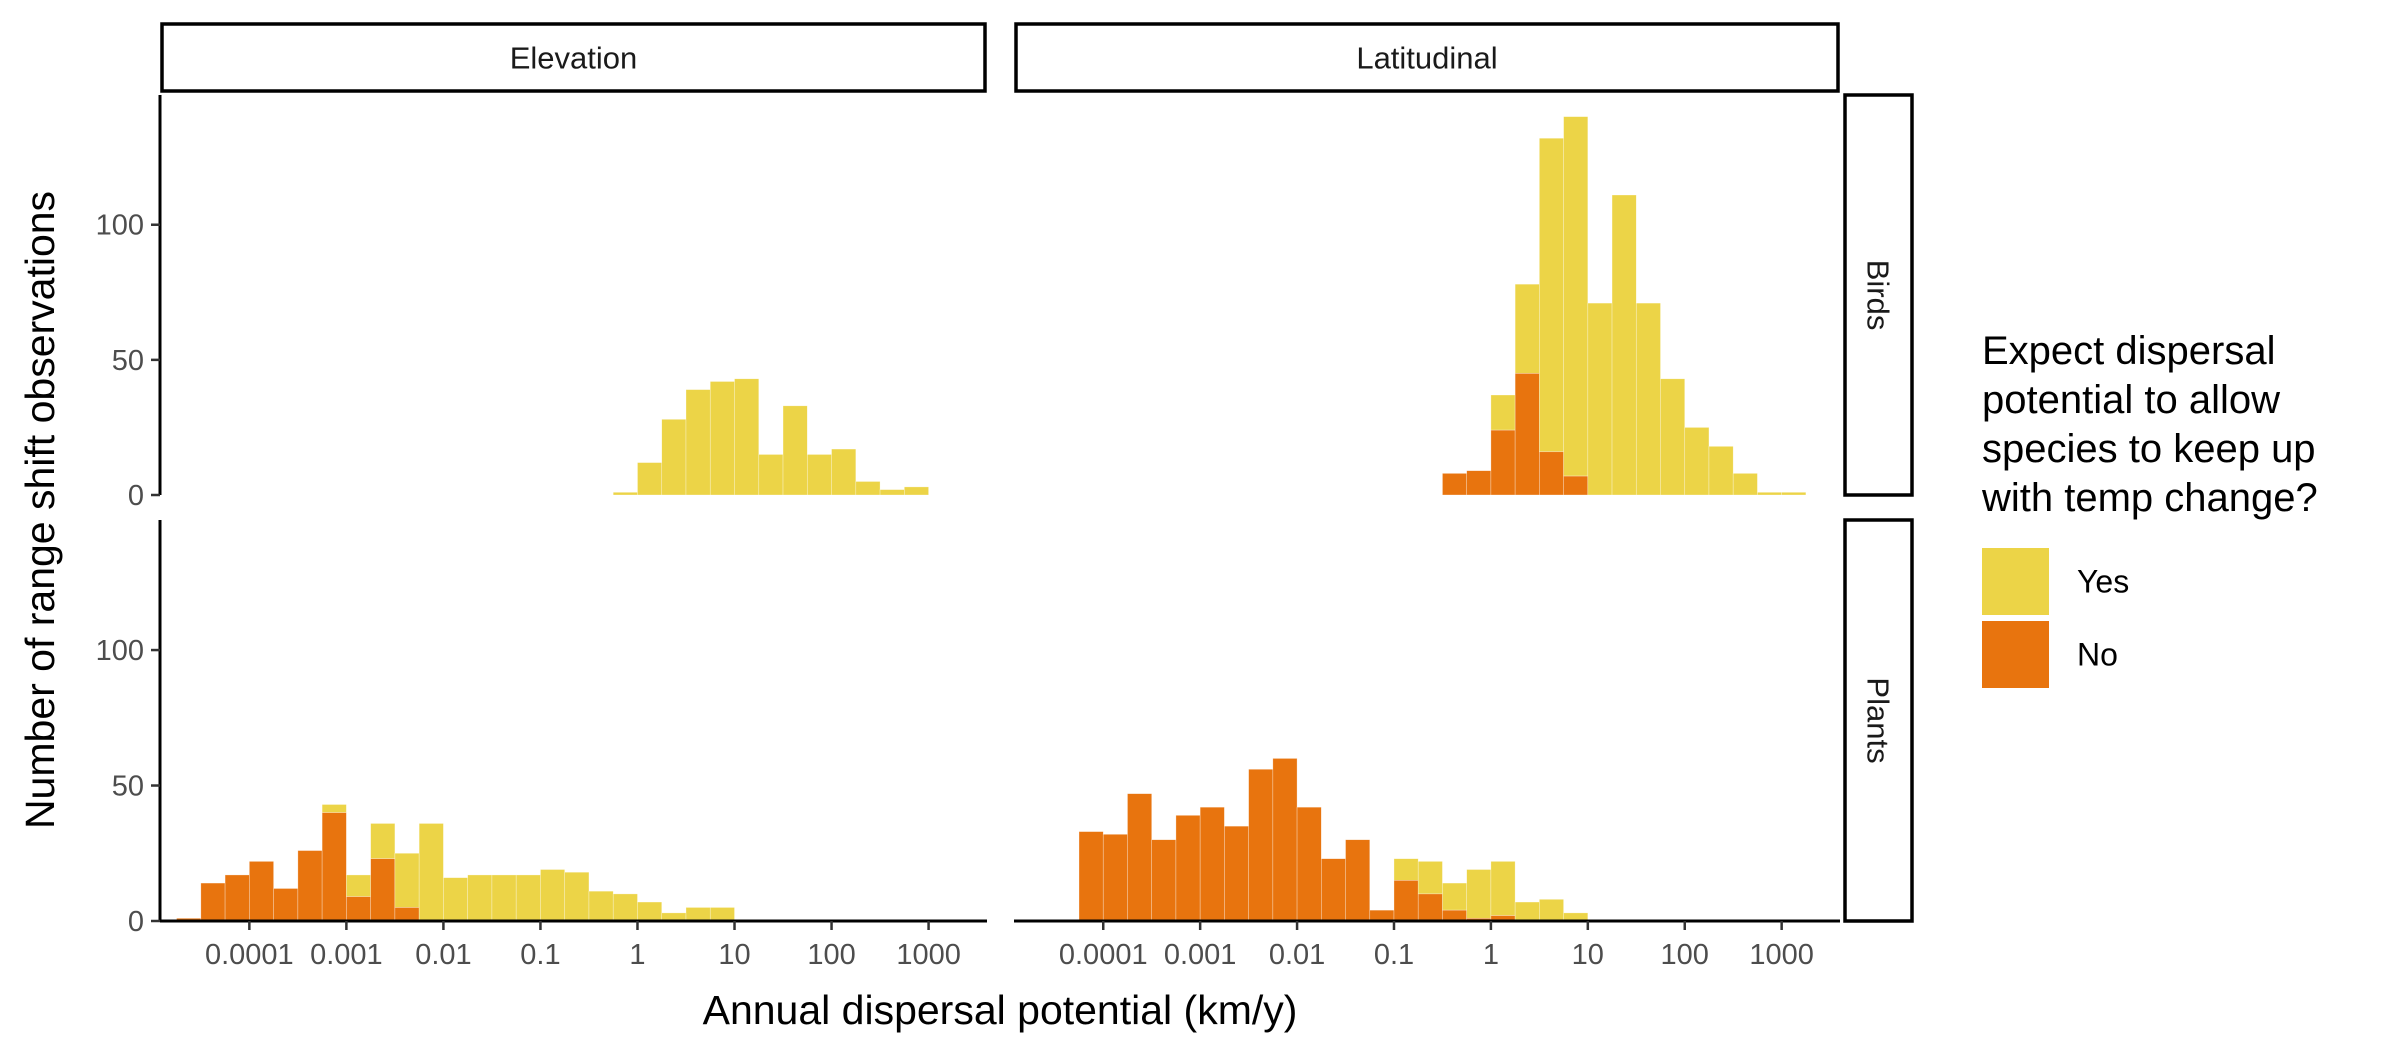  I want to click on legend-label-yes: Yes, so click(2103, 582).